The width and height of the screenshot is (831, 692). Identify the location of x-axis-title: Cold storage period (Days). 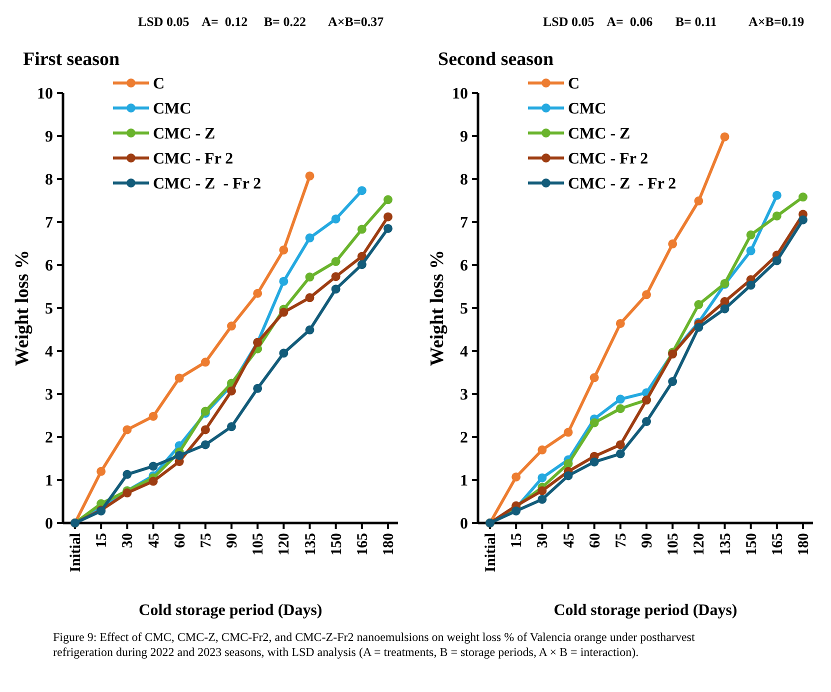
(646, 610).